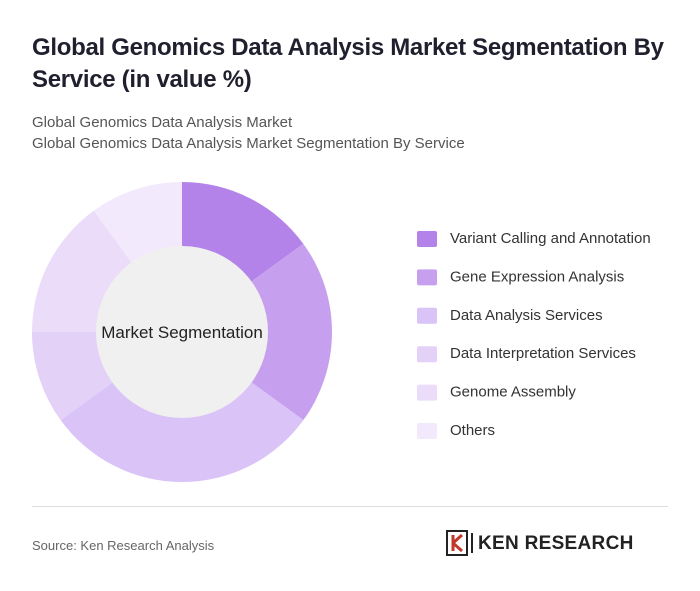  Describe the element at coordinates (526, 315) in the screenshot. I see `legend-label: Data Analysis Services` at that location.